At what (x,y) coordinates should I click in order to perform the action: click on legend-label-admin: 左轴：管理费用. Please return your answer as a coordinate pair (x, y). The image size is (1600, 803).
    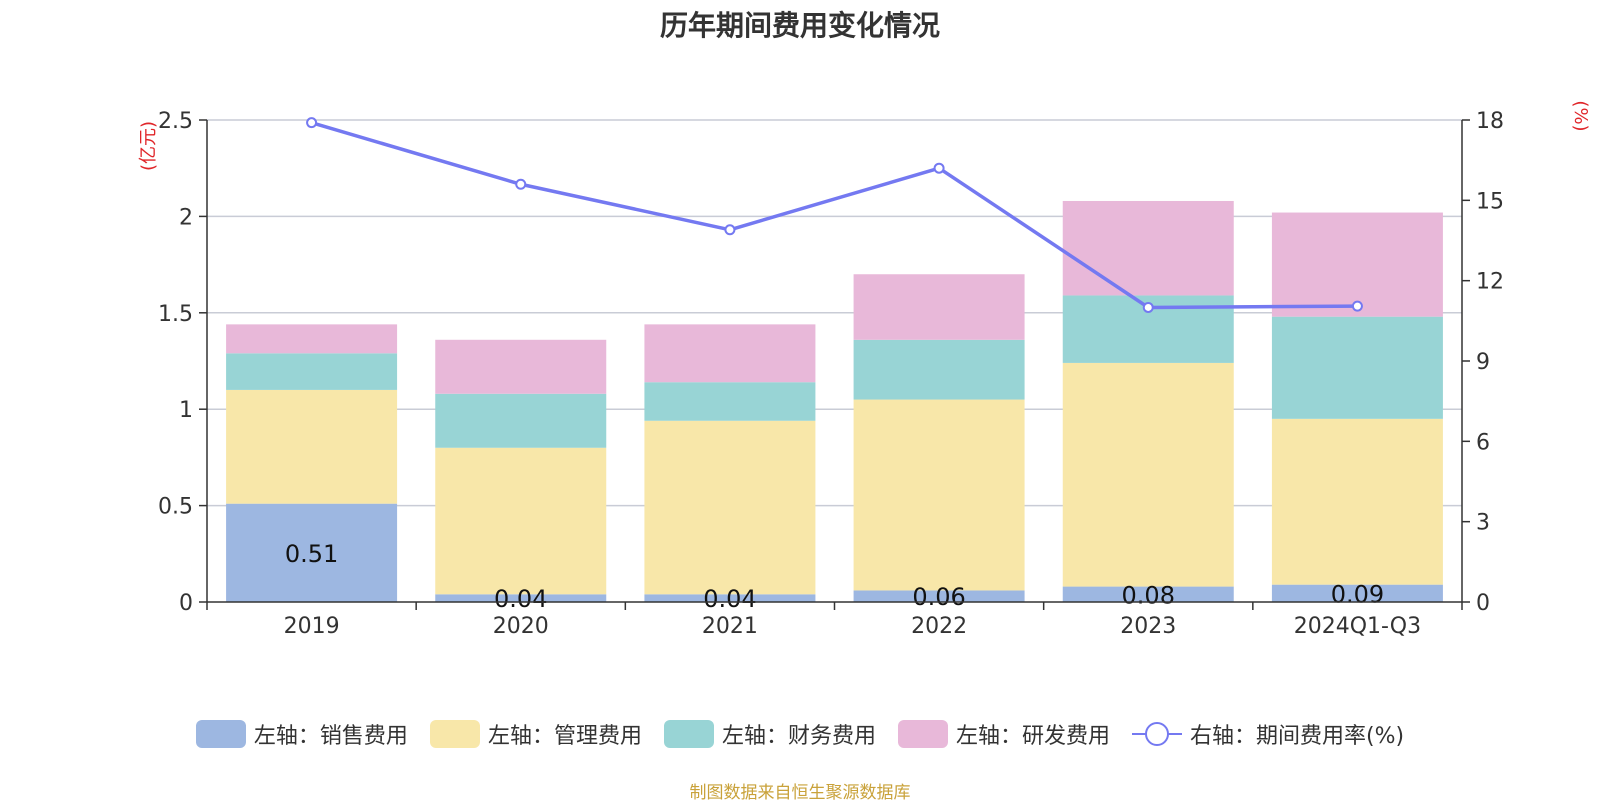
    Looking at the image, I should click on (564, 736).